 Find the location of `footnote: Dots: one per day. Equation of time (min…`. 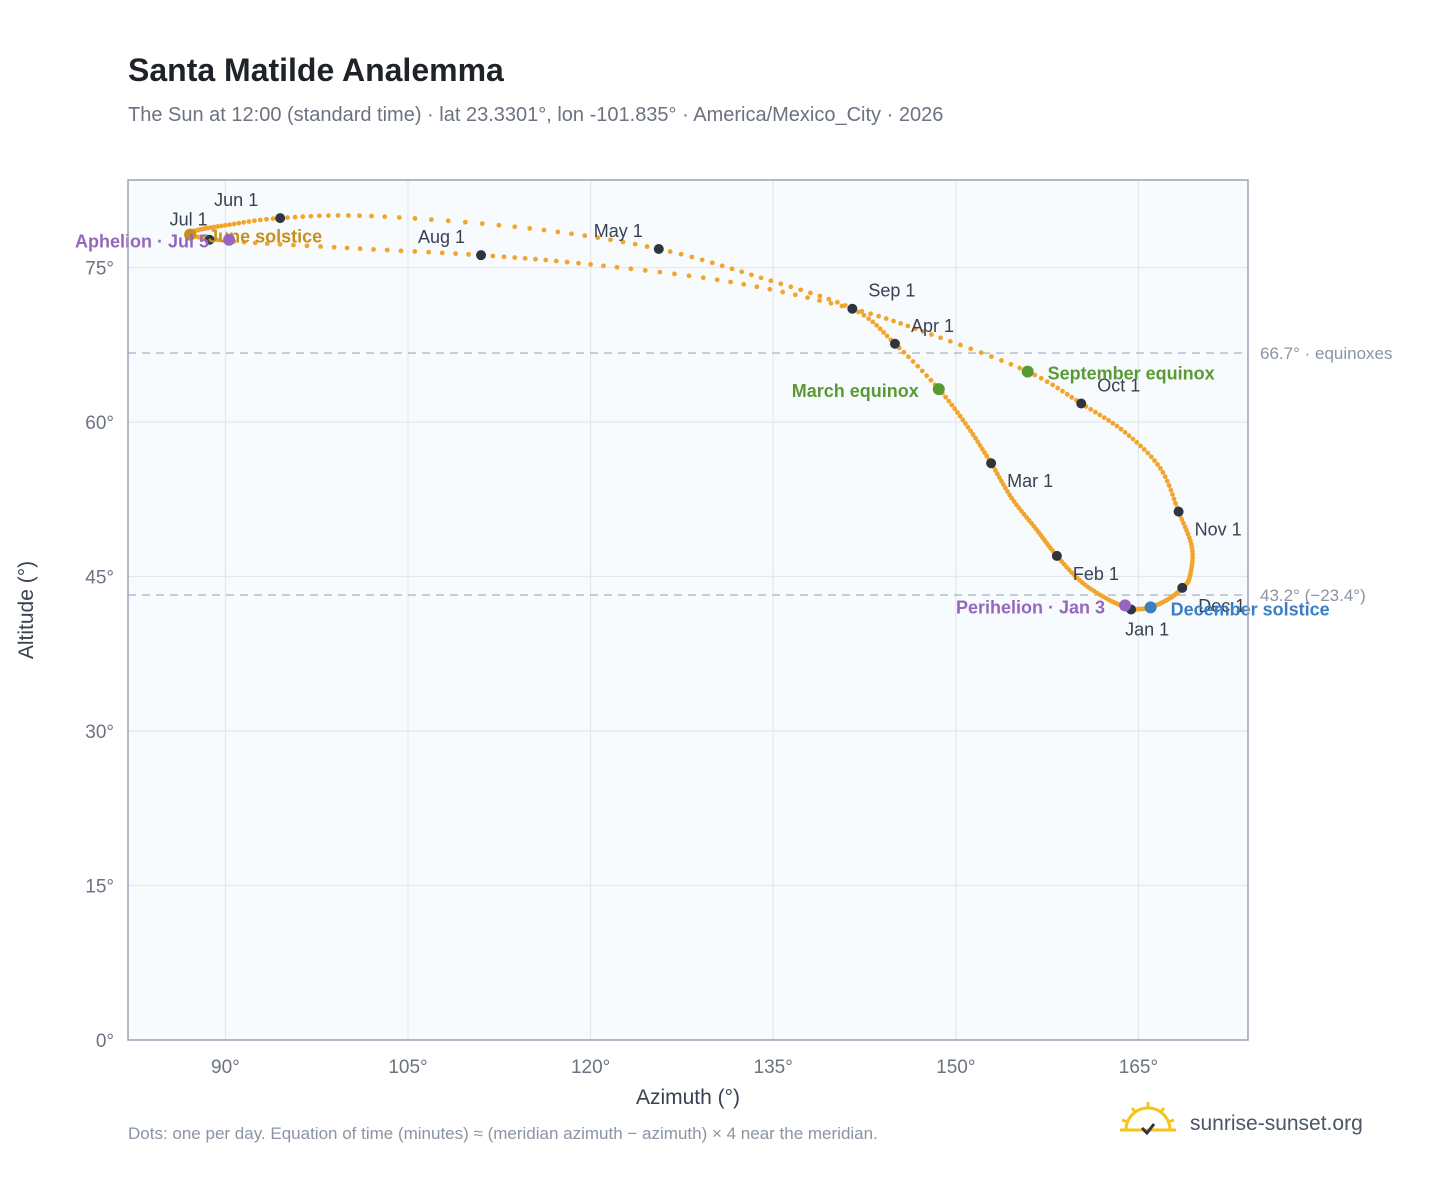

footnote: Dots: one per day. Equation of time (min… is located at coordinates (503, 1133).